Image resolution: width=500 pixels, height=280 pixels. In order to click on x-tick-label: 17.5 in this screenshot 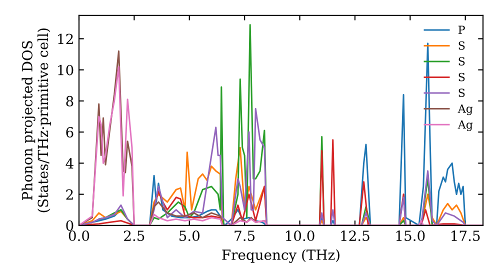, I will do `click(466, 236)`.